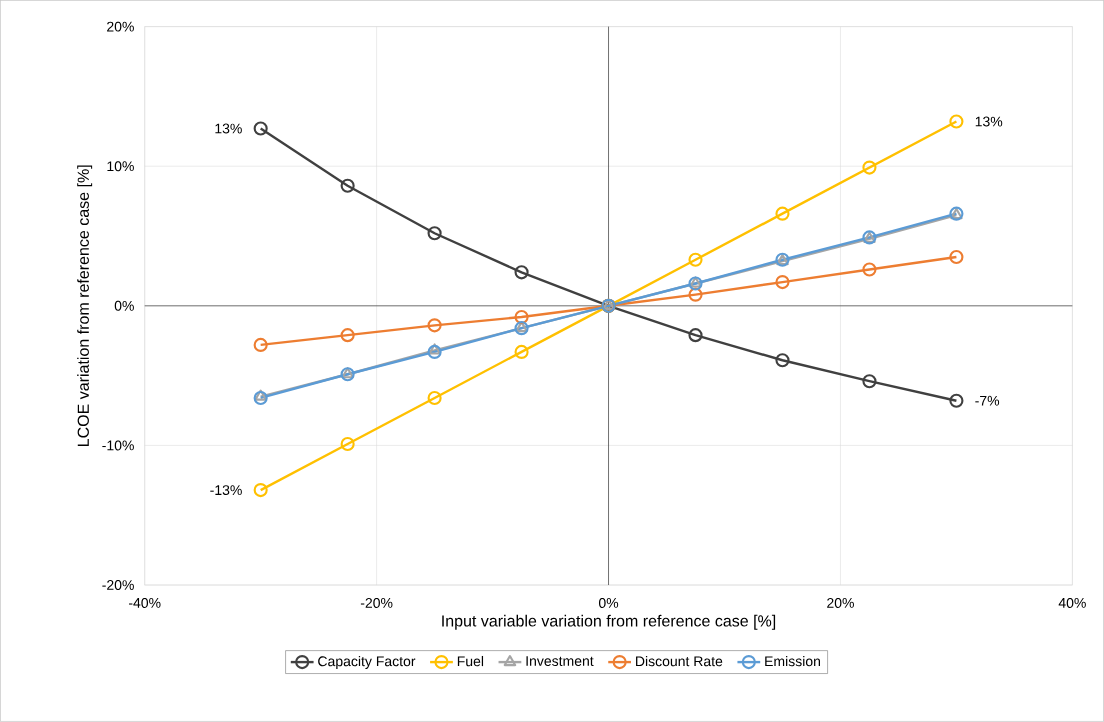 Image resolution: width=1104 pixels, height=722 pixels. What do you see at coordinates (1072, 603) in the screenshot?
I see `x-tick-label: 40%` at bounding box center [1072, 603].